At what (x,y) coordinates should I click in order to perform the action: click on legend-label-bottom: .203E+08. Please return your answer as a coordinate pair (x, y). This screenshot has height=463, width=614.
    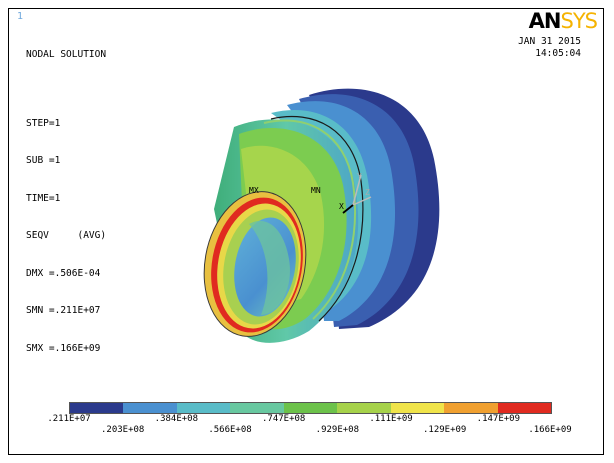
    Looking at the image, I should click on (122, 430).